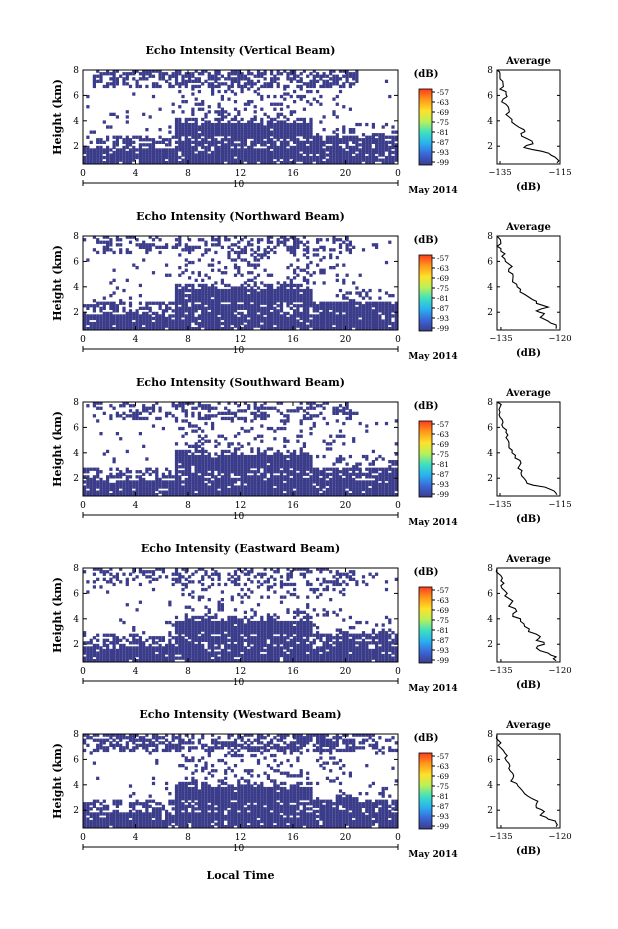 The width and height of the screenshot is (618, 929). Describe the element at coordinates (443, 288) in the screenshot. I see `colorbar-tick-label: -75` at that location.